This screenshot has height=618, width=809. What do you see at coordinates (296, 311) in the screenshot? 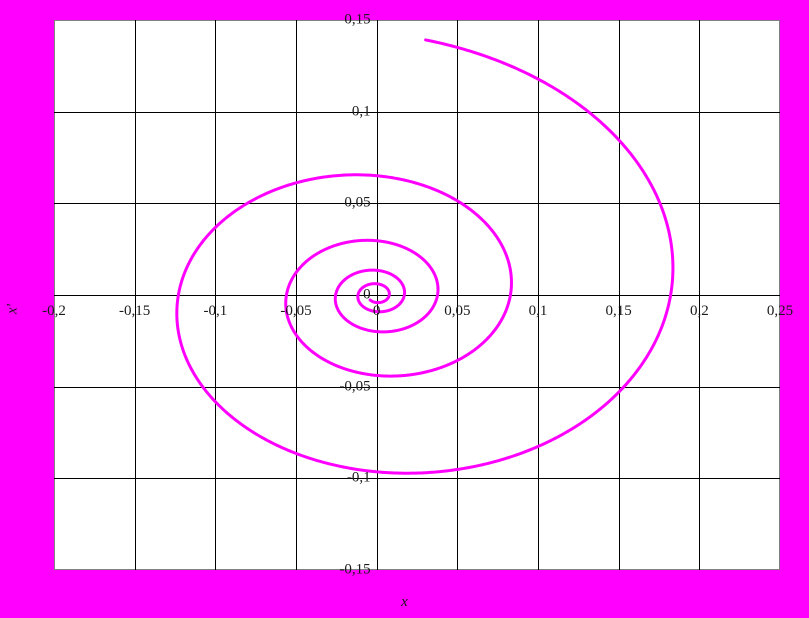
I see `x-tick-label: -0,05` at bounding box center [296, 311].